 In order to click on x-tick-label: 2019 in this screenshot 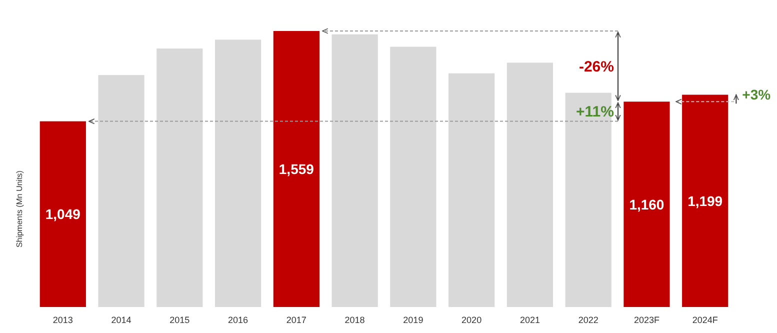, I will do `click(413, 320)`.